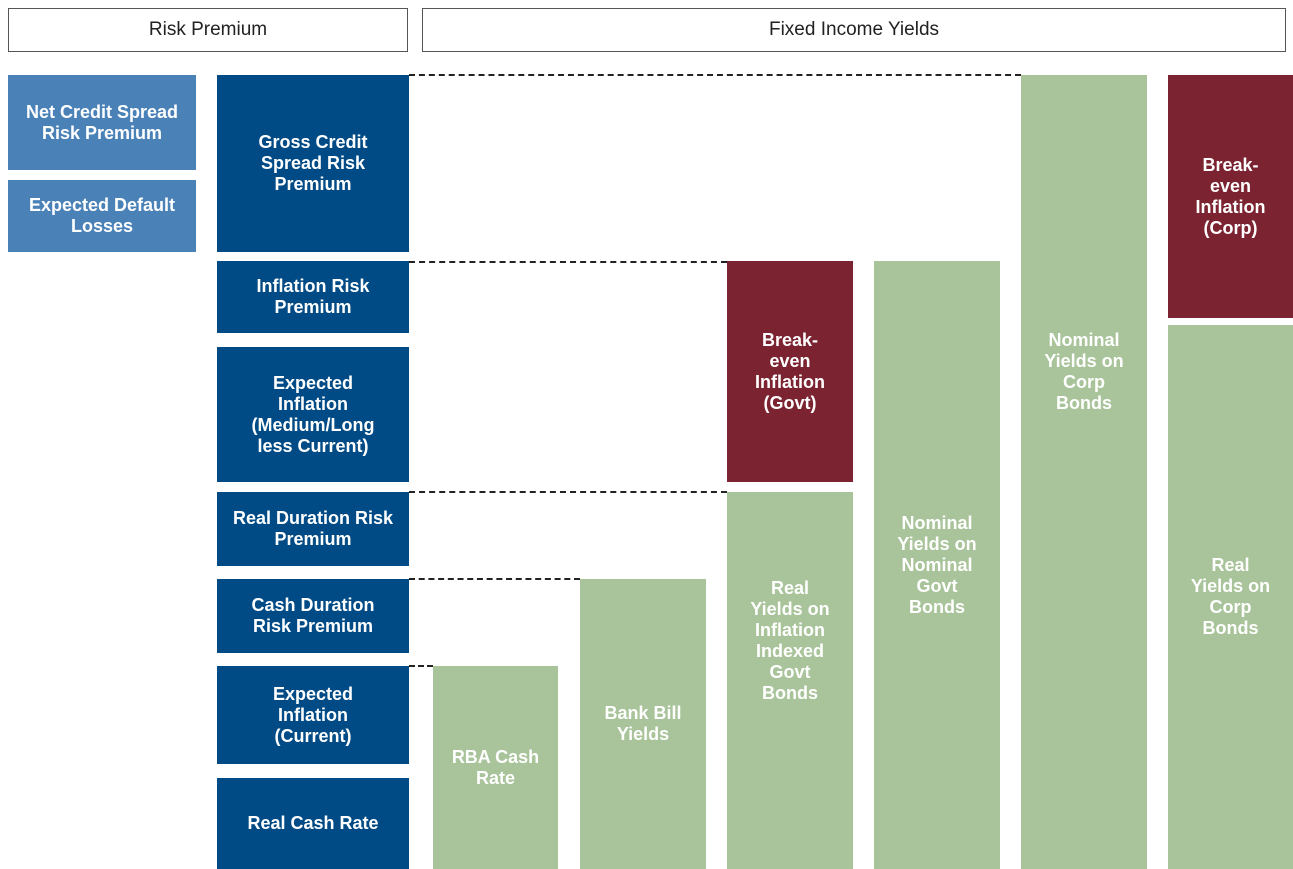 This screenshot has height=869, width=1293. I want to click on premium-box: Expected Inflation (Current), so click(313, 715).